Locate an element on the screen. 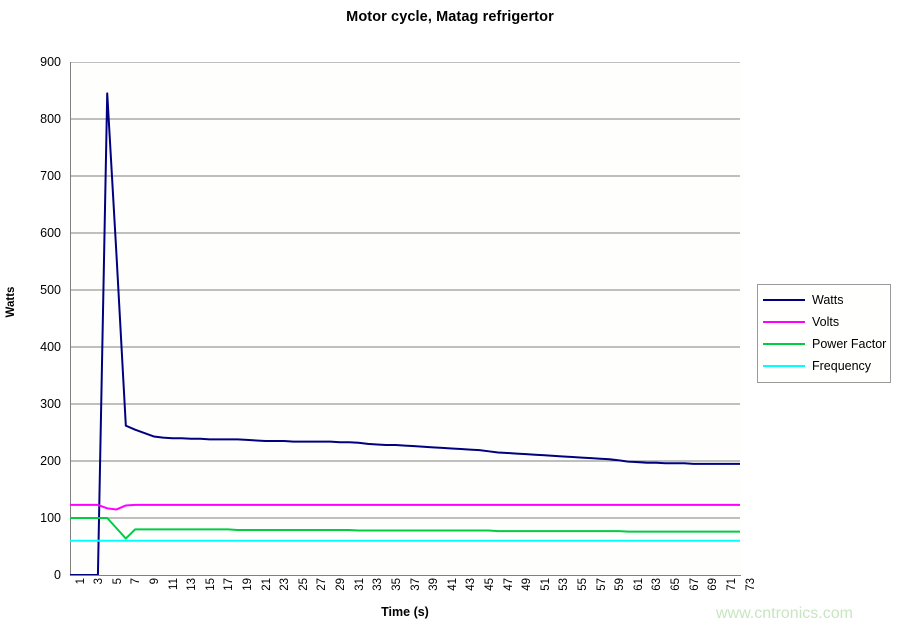 This screenshot has height=632, width=900. x-tick-label: 57 is located at coordinates (601, 584).